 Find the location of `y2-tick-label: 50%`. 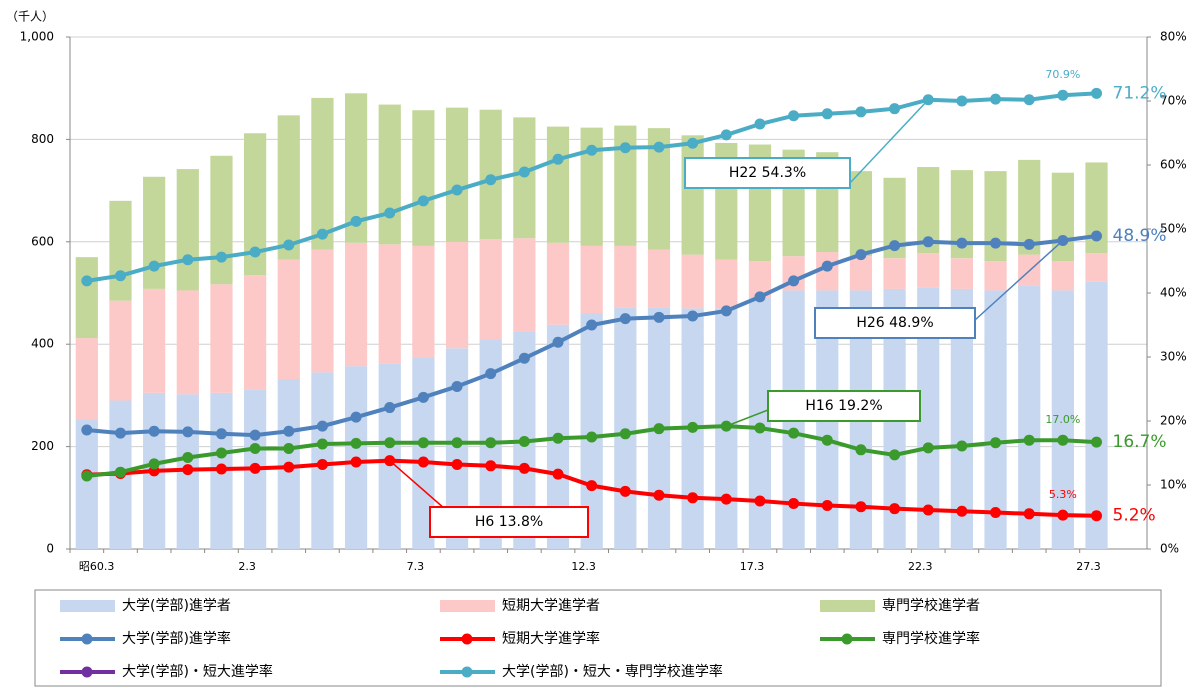

y2-tick-label: 50% is located at coordinates (1173, 229).